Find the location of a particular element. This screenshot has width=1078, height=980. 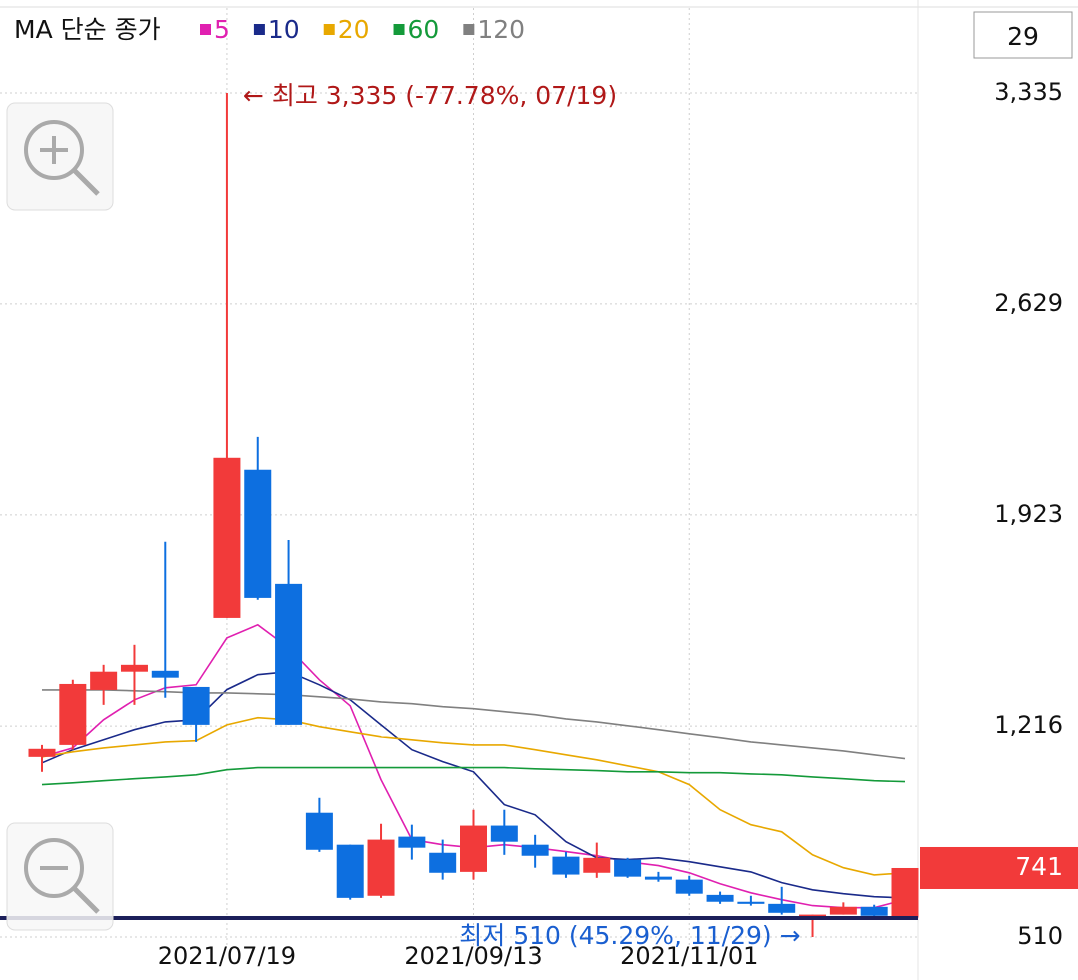

y-tick-label: 3,335 is located at coordinates (1028, 92).